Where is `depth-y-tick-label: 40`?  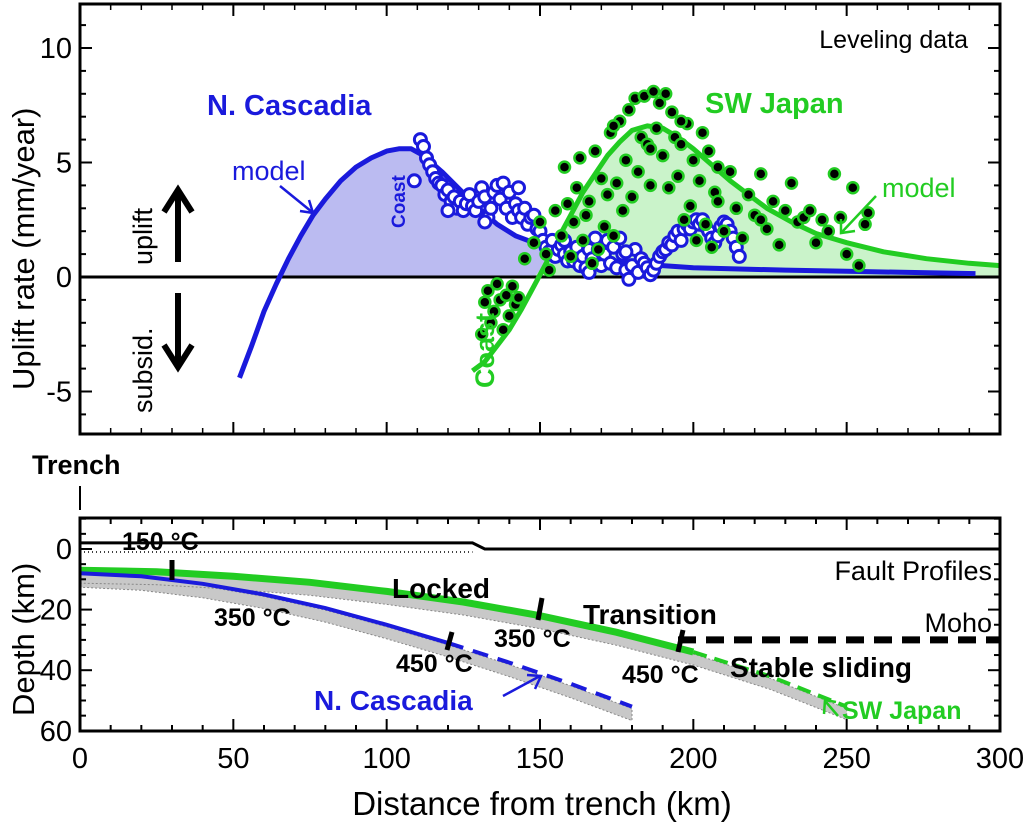
depth-y-tick-label: 40 is located at coordinates (56, 671).